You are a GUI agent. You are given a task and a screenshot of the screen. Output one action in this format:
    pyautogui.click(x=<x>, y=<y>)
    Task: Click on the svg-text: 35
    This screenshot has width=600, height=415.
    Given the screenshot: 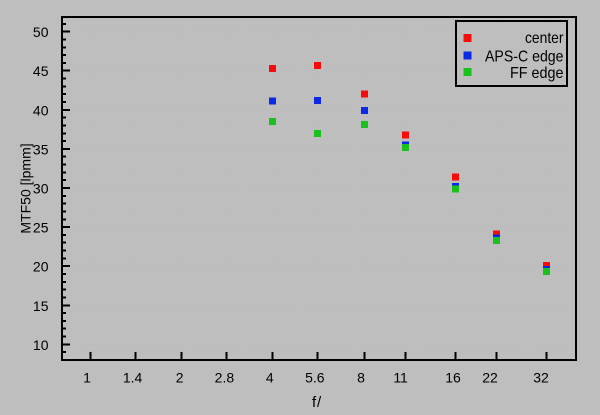 What is the action you would take?
    pyautogui.click(x=41, y=149)
    